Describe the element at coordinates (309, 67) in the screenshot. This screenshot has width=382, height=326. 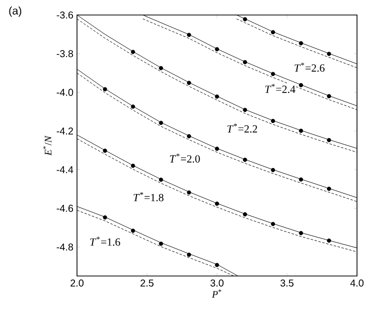
I see `annotation: T$^{*}$=2.6` at that location.